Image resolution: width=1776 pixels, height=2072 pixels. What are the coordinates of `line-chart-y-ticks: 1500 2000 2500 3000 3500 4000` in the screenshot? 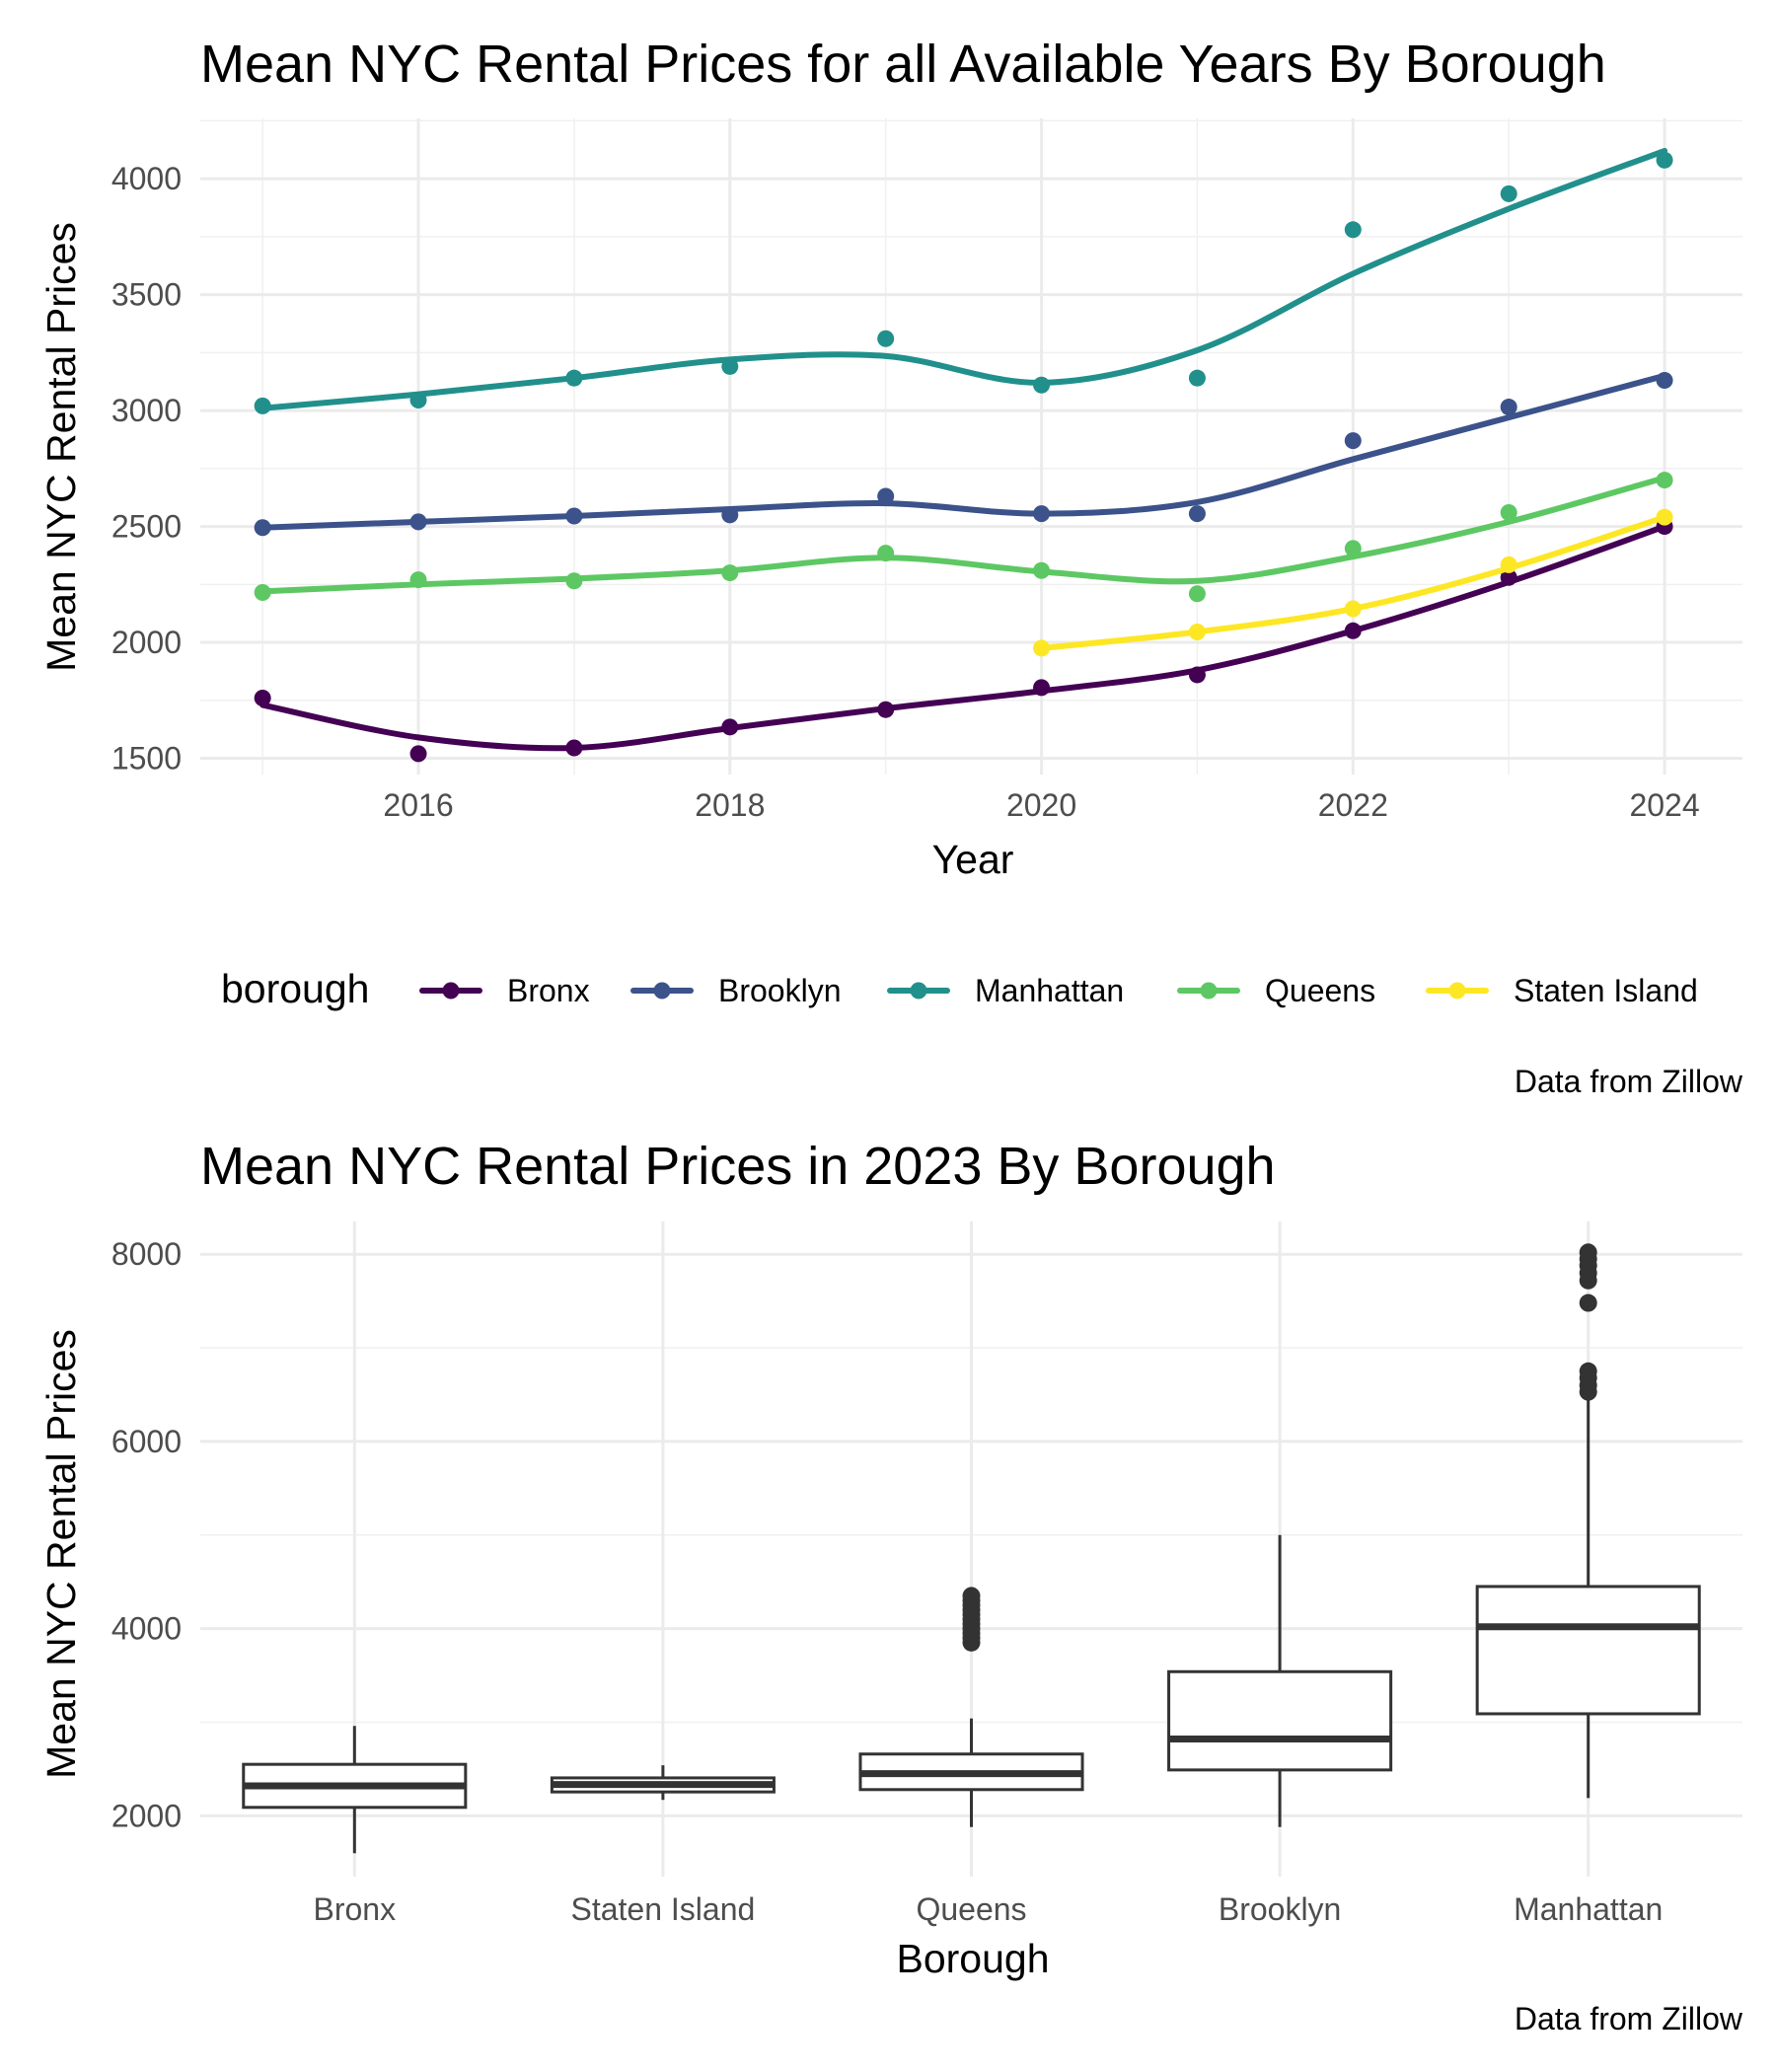 It's located at (147, 468).